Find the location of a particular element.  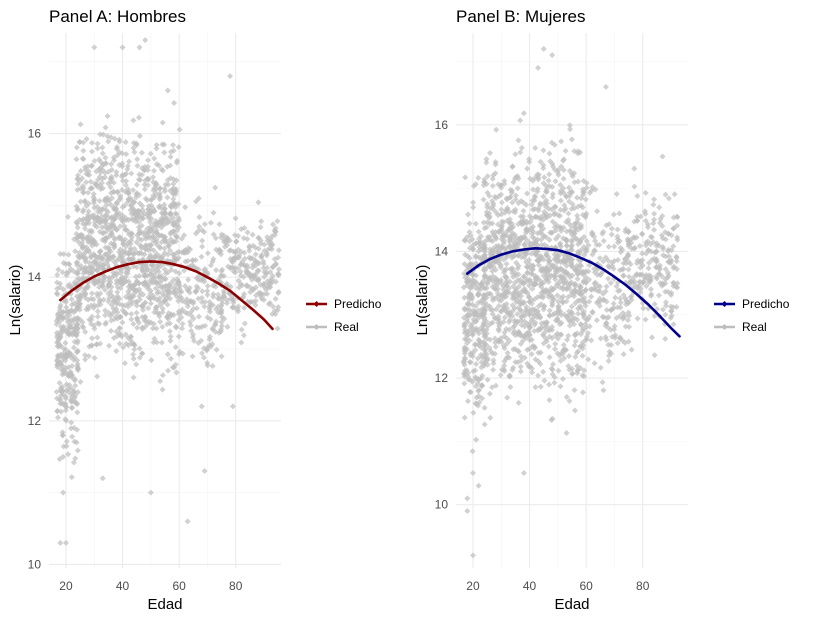

panel-title: Panel B: Mujeres is located at coordinates (520, 16).